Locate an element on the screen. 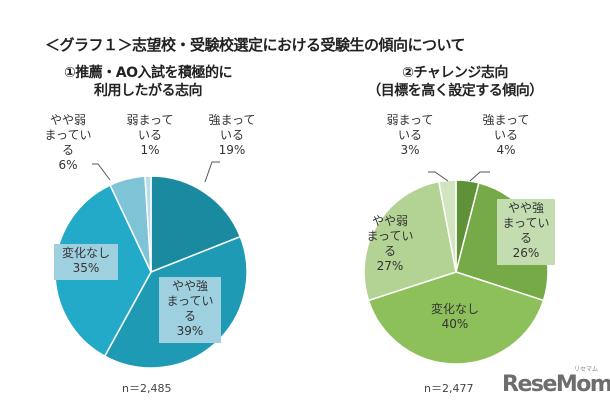 Image resolution: width=610 pixels, height=404 pixels. pie-1-value-5: 1% is located at coordinates (149, 150).